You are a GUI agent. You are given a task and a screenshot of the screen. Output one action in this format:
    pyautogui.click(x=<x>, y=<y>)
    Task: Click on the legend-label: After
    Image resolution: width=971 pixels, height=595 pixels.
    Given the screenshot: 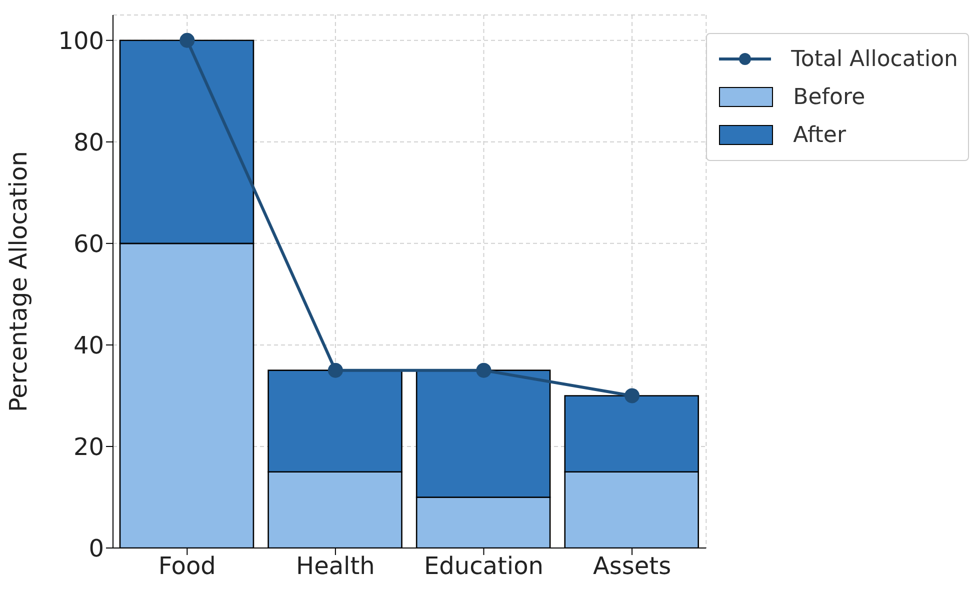 What is the action you would take?
    pyautogui.click(x=819, y=135)
    